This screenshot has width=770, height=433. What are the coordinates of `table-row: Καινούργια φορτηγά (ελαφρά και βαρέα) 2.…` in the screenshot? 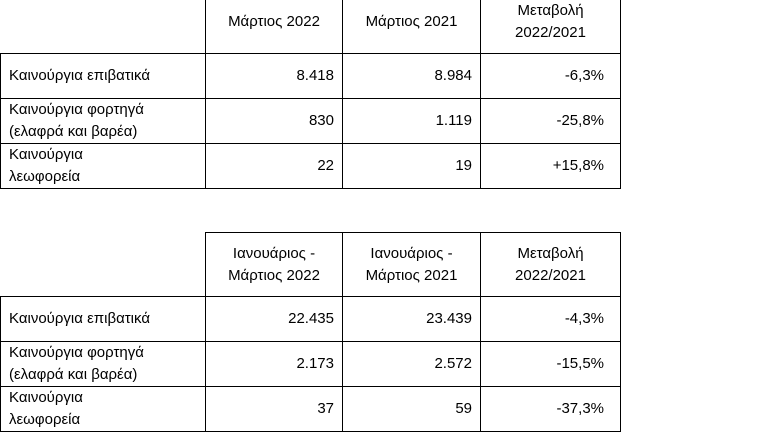 It's located at (310, 364).